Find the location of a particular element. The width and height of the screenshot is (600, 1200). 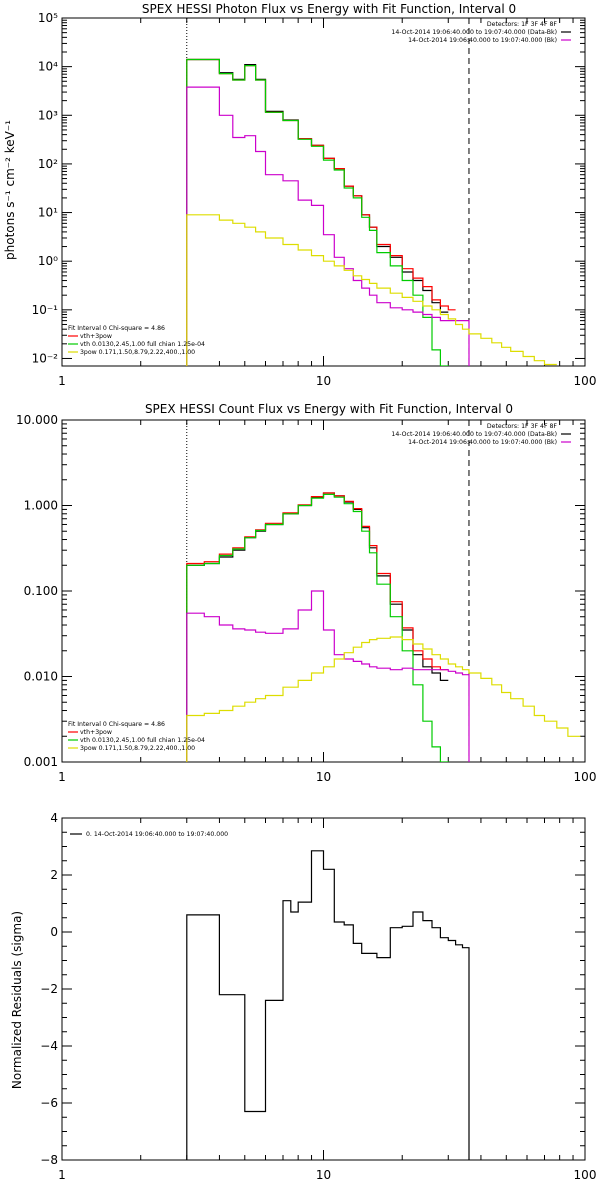

y-tick-label: 10³ is located at coordinates (48, 115).